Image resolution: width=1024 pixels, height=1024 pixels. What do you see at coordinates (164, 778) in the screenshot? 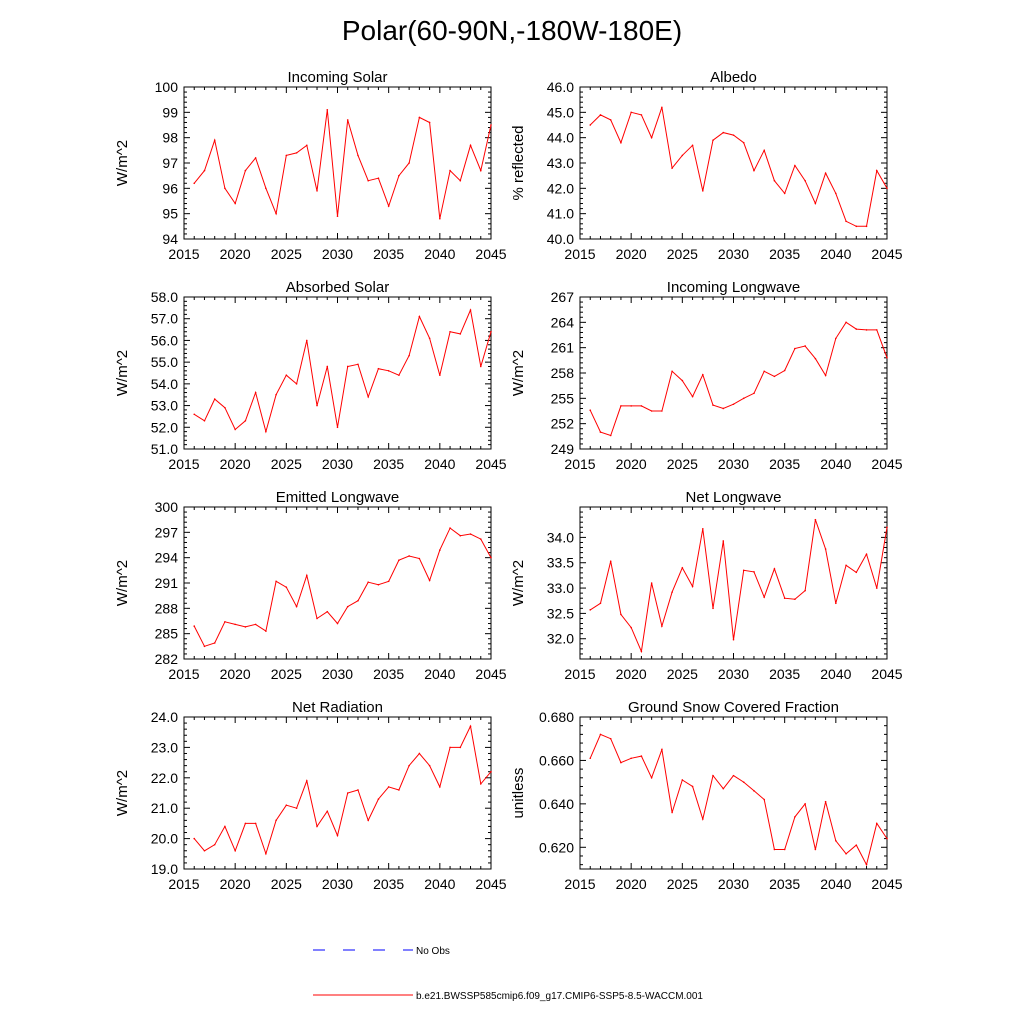
I see `y-tick-label: 22.0` at bounding box center [164, 778].